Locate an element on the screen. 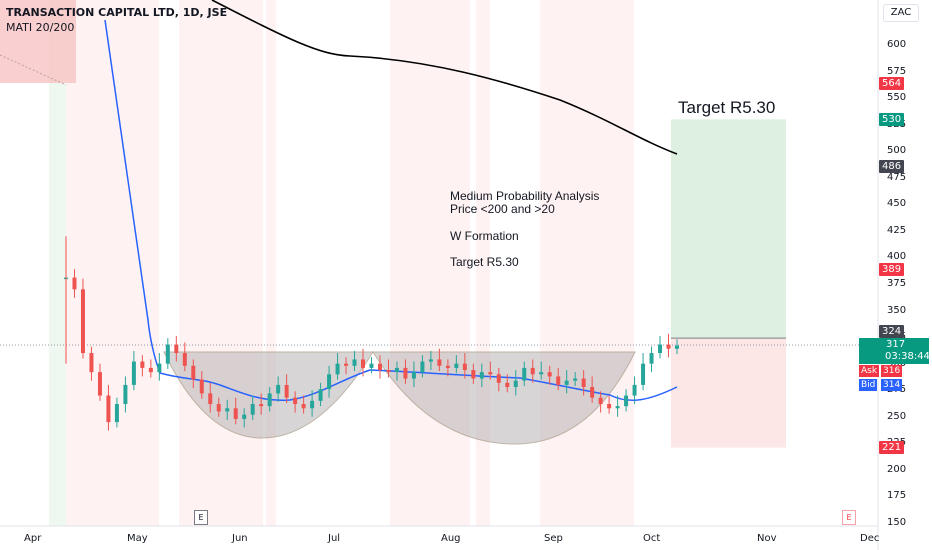  y-tick-label: 375 is located at coordinates (897, 283).